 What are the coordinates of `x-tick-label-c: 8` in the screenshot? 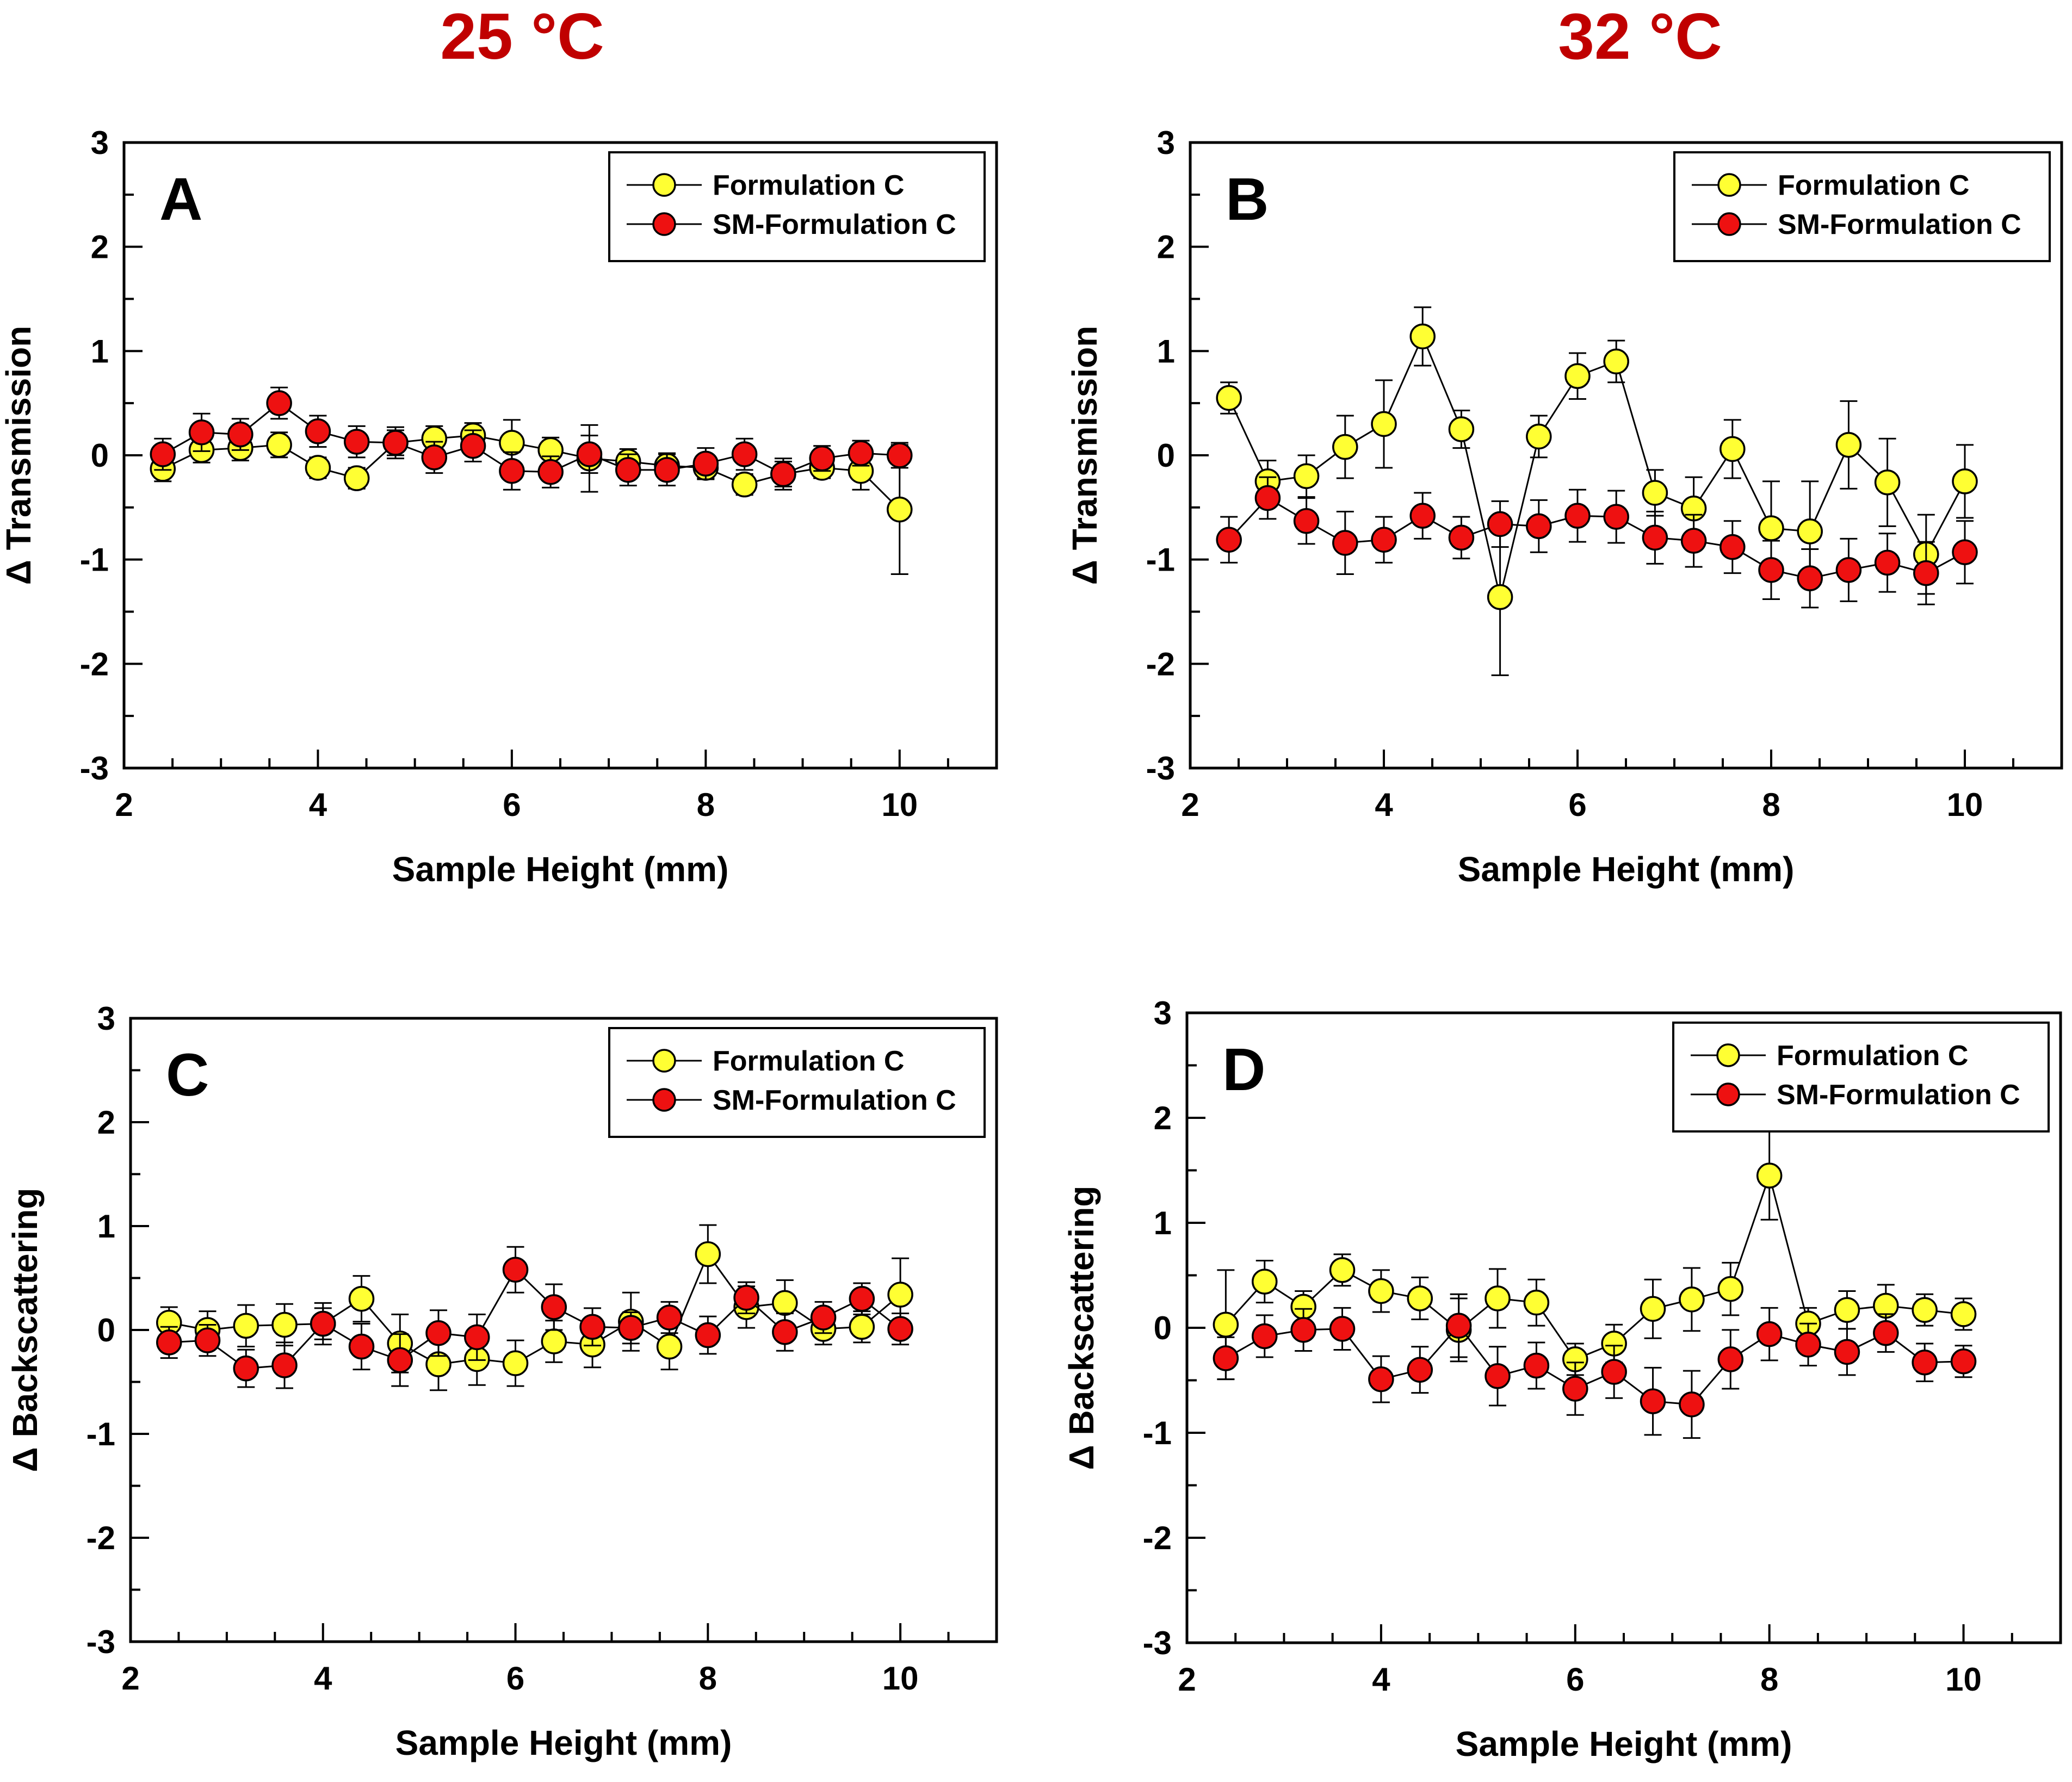 It's located at (708, 1678).